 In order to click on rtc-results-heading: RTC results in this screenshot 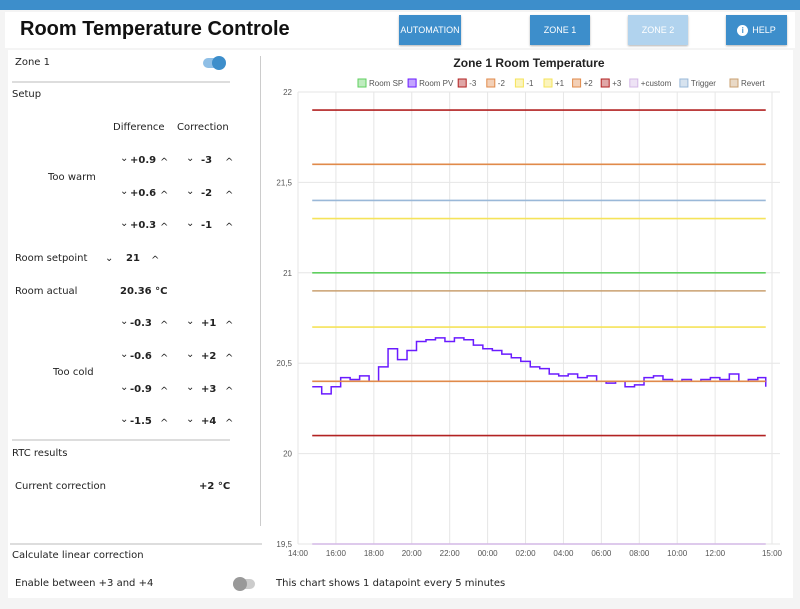, I will do `click(40, 453)`.